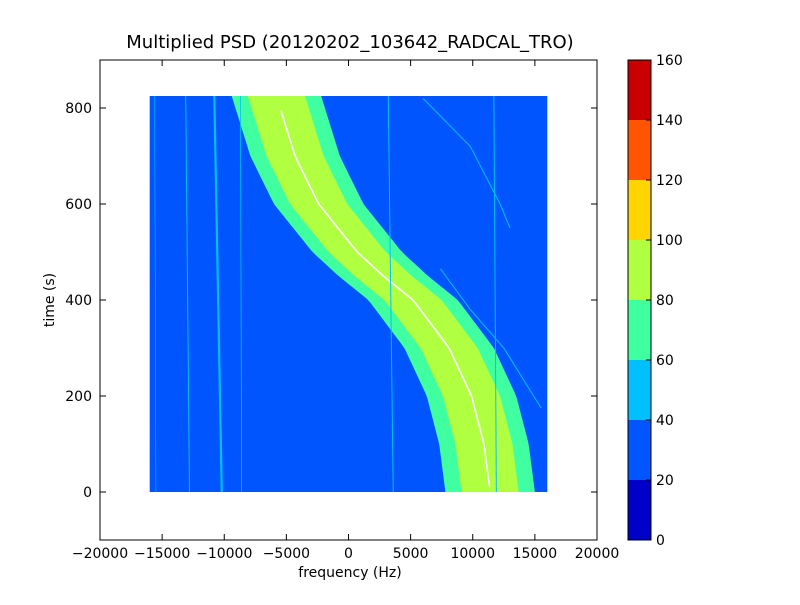 The height and width of the screenshot is (605, 800). Describe the element at coordinates (669, 241) in the screenshot. I see `colorbar-tick-label: 100` at that location.